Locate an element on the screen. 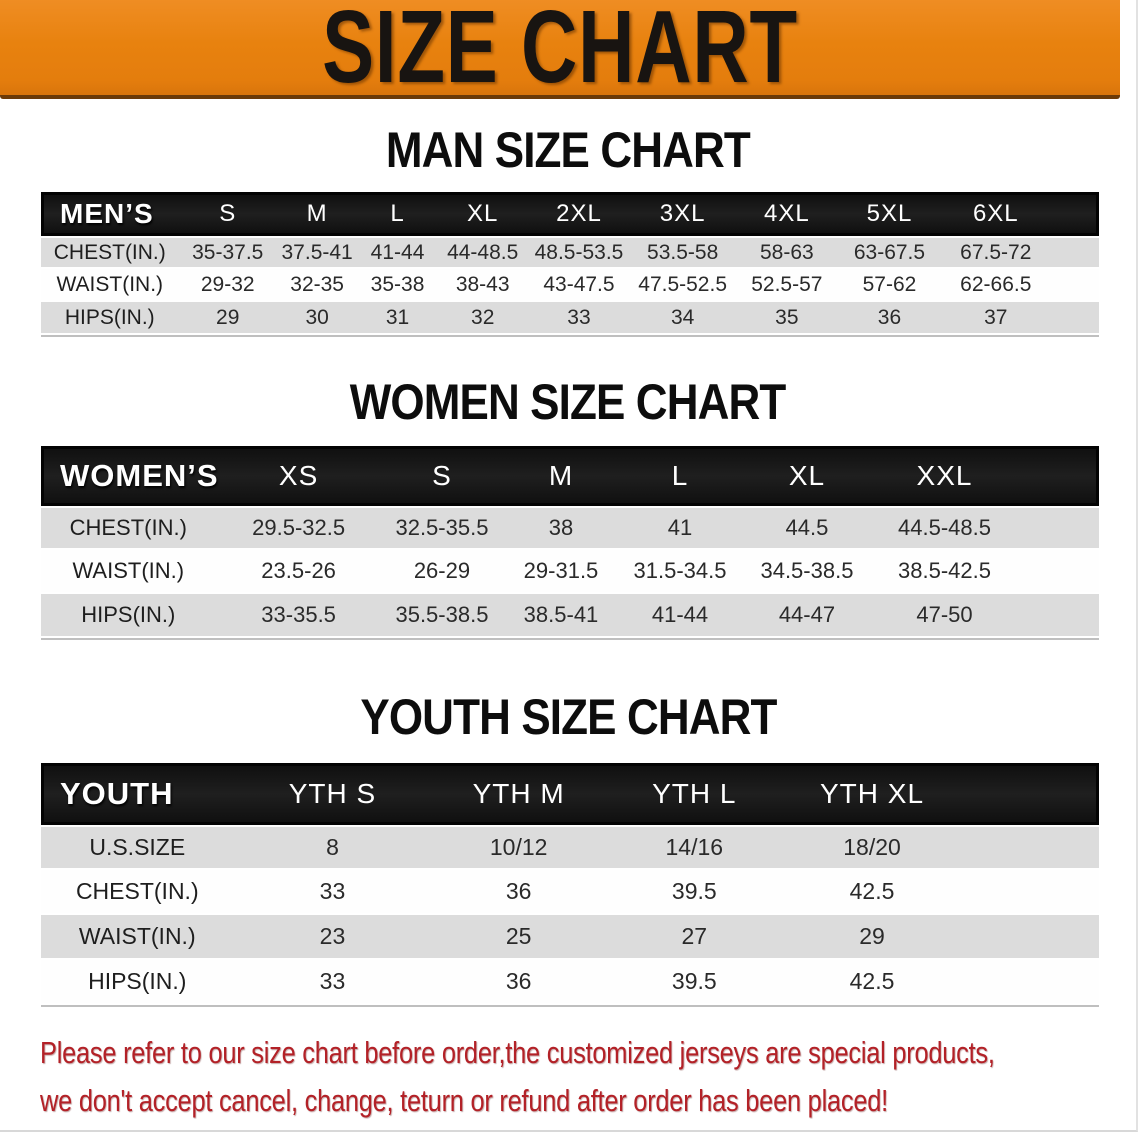  size-value-cell: 29-31.5 is located at coordinates (561, 572).